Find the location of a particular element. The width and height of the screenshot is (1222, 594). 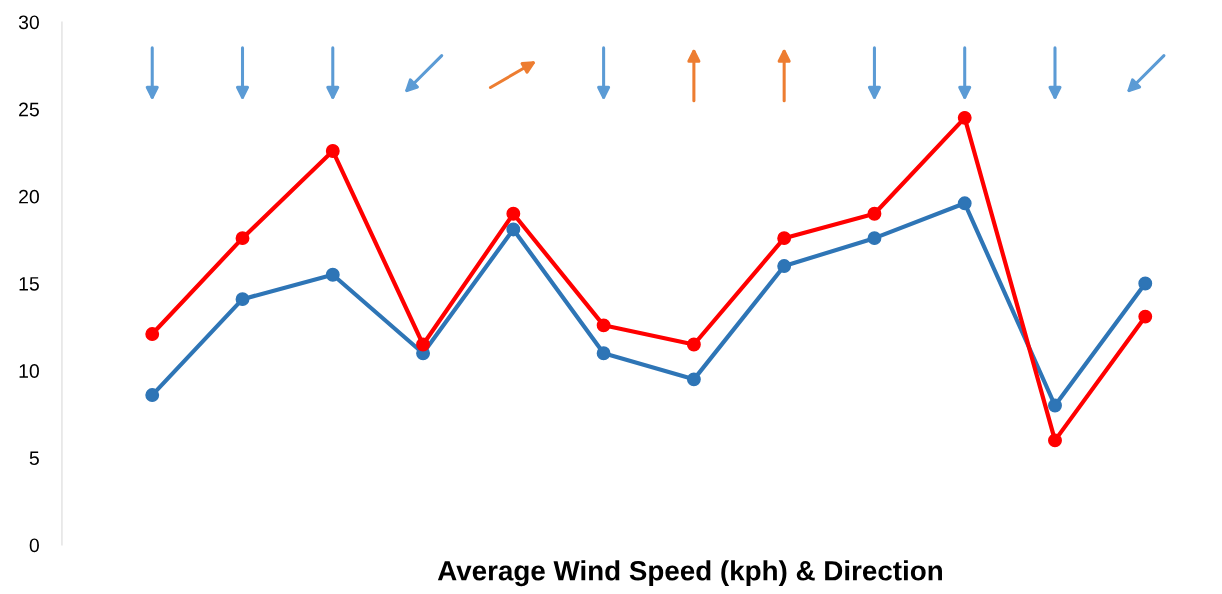

y-tick-label: 30 is located at coordinates (28, 22).